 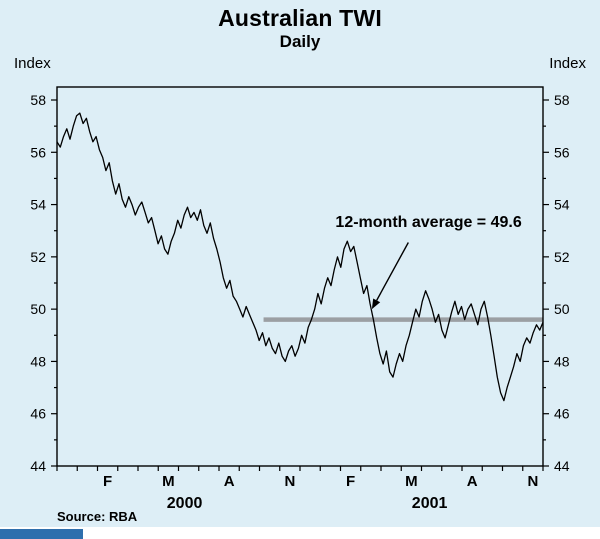 I want to click on chart-title: Australian TWI, so click(x=300, y=18).